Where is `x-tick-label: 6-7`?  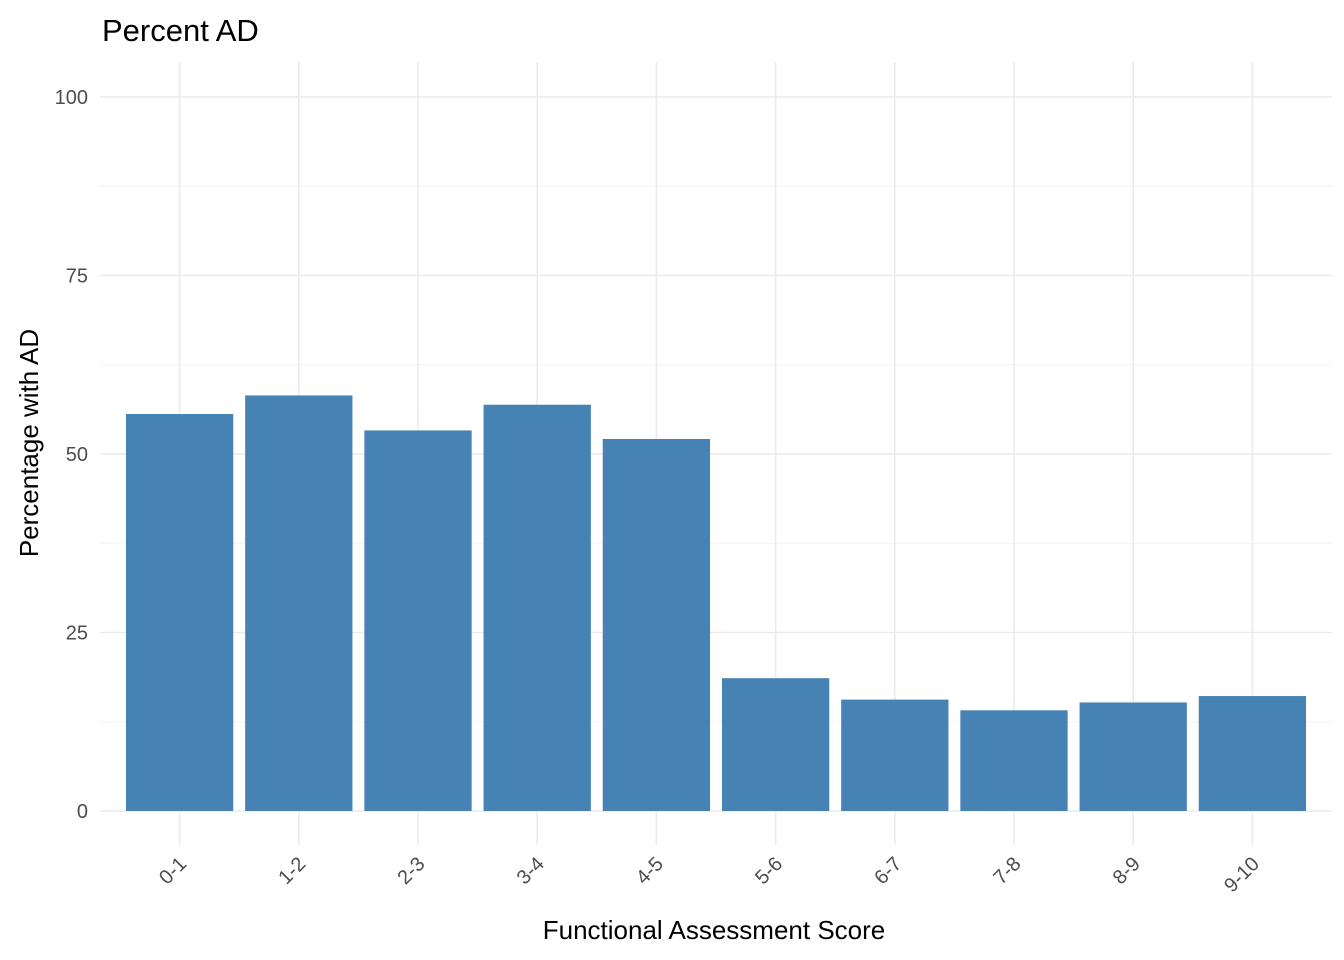 x-tick-label: 6-7 is located at coordinates (888, 871).